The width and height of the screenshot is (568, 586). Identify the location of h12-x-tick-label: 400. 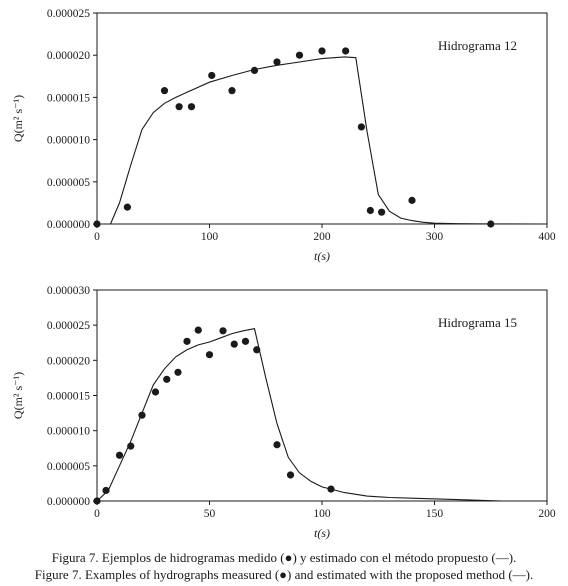
(547, 237).